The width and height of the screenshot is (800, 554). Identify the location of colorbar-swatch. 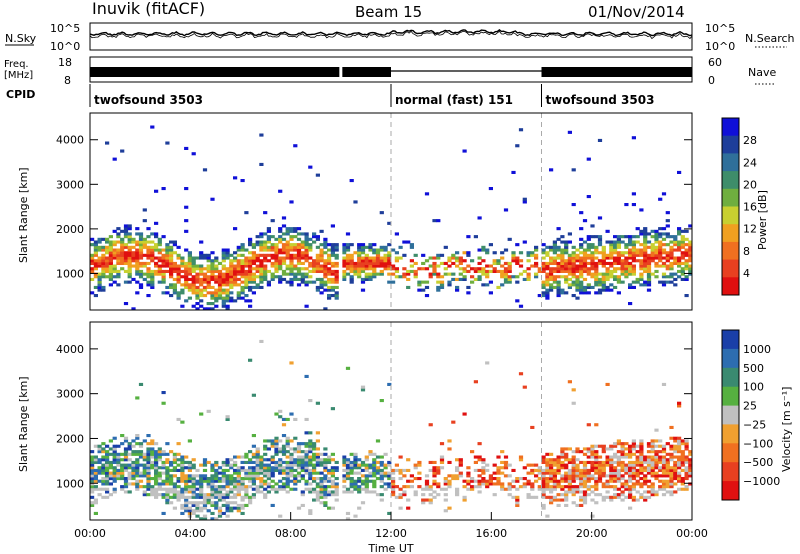
(730, 491).